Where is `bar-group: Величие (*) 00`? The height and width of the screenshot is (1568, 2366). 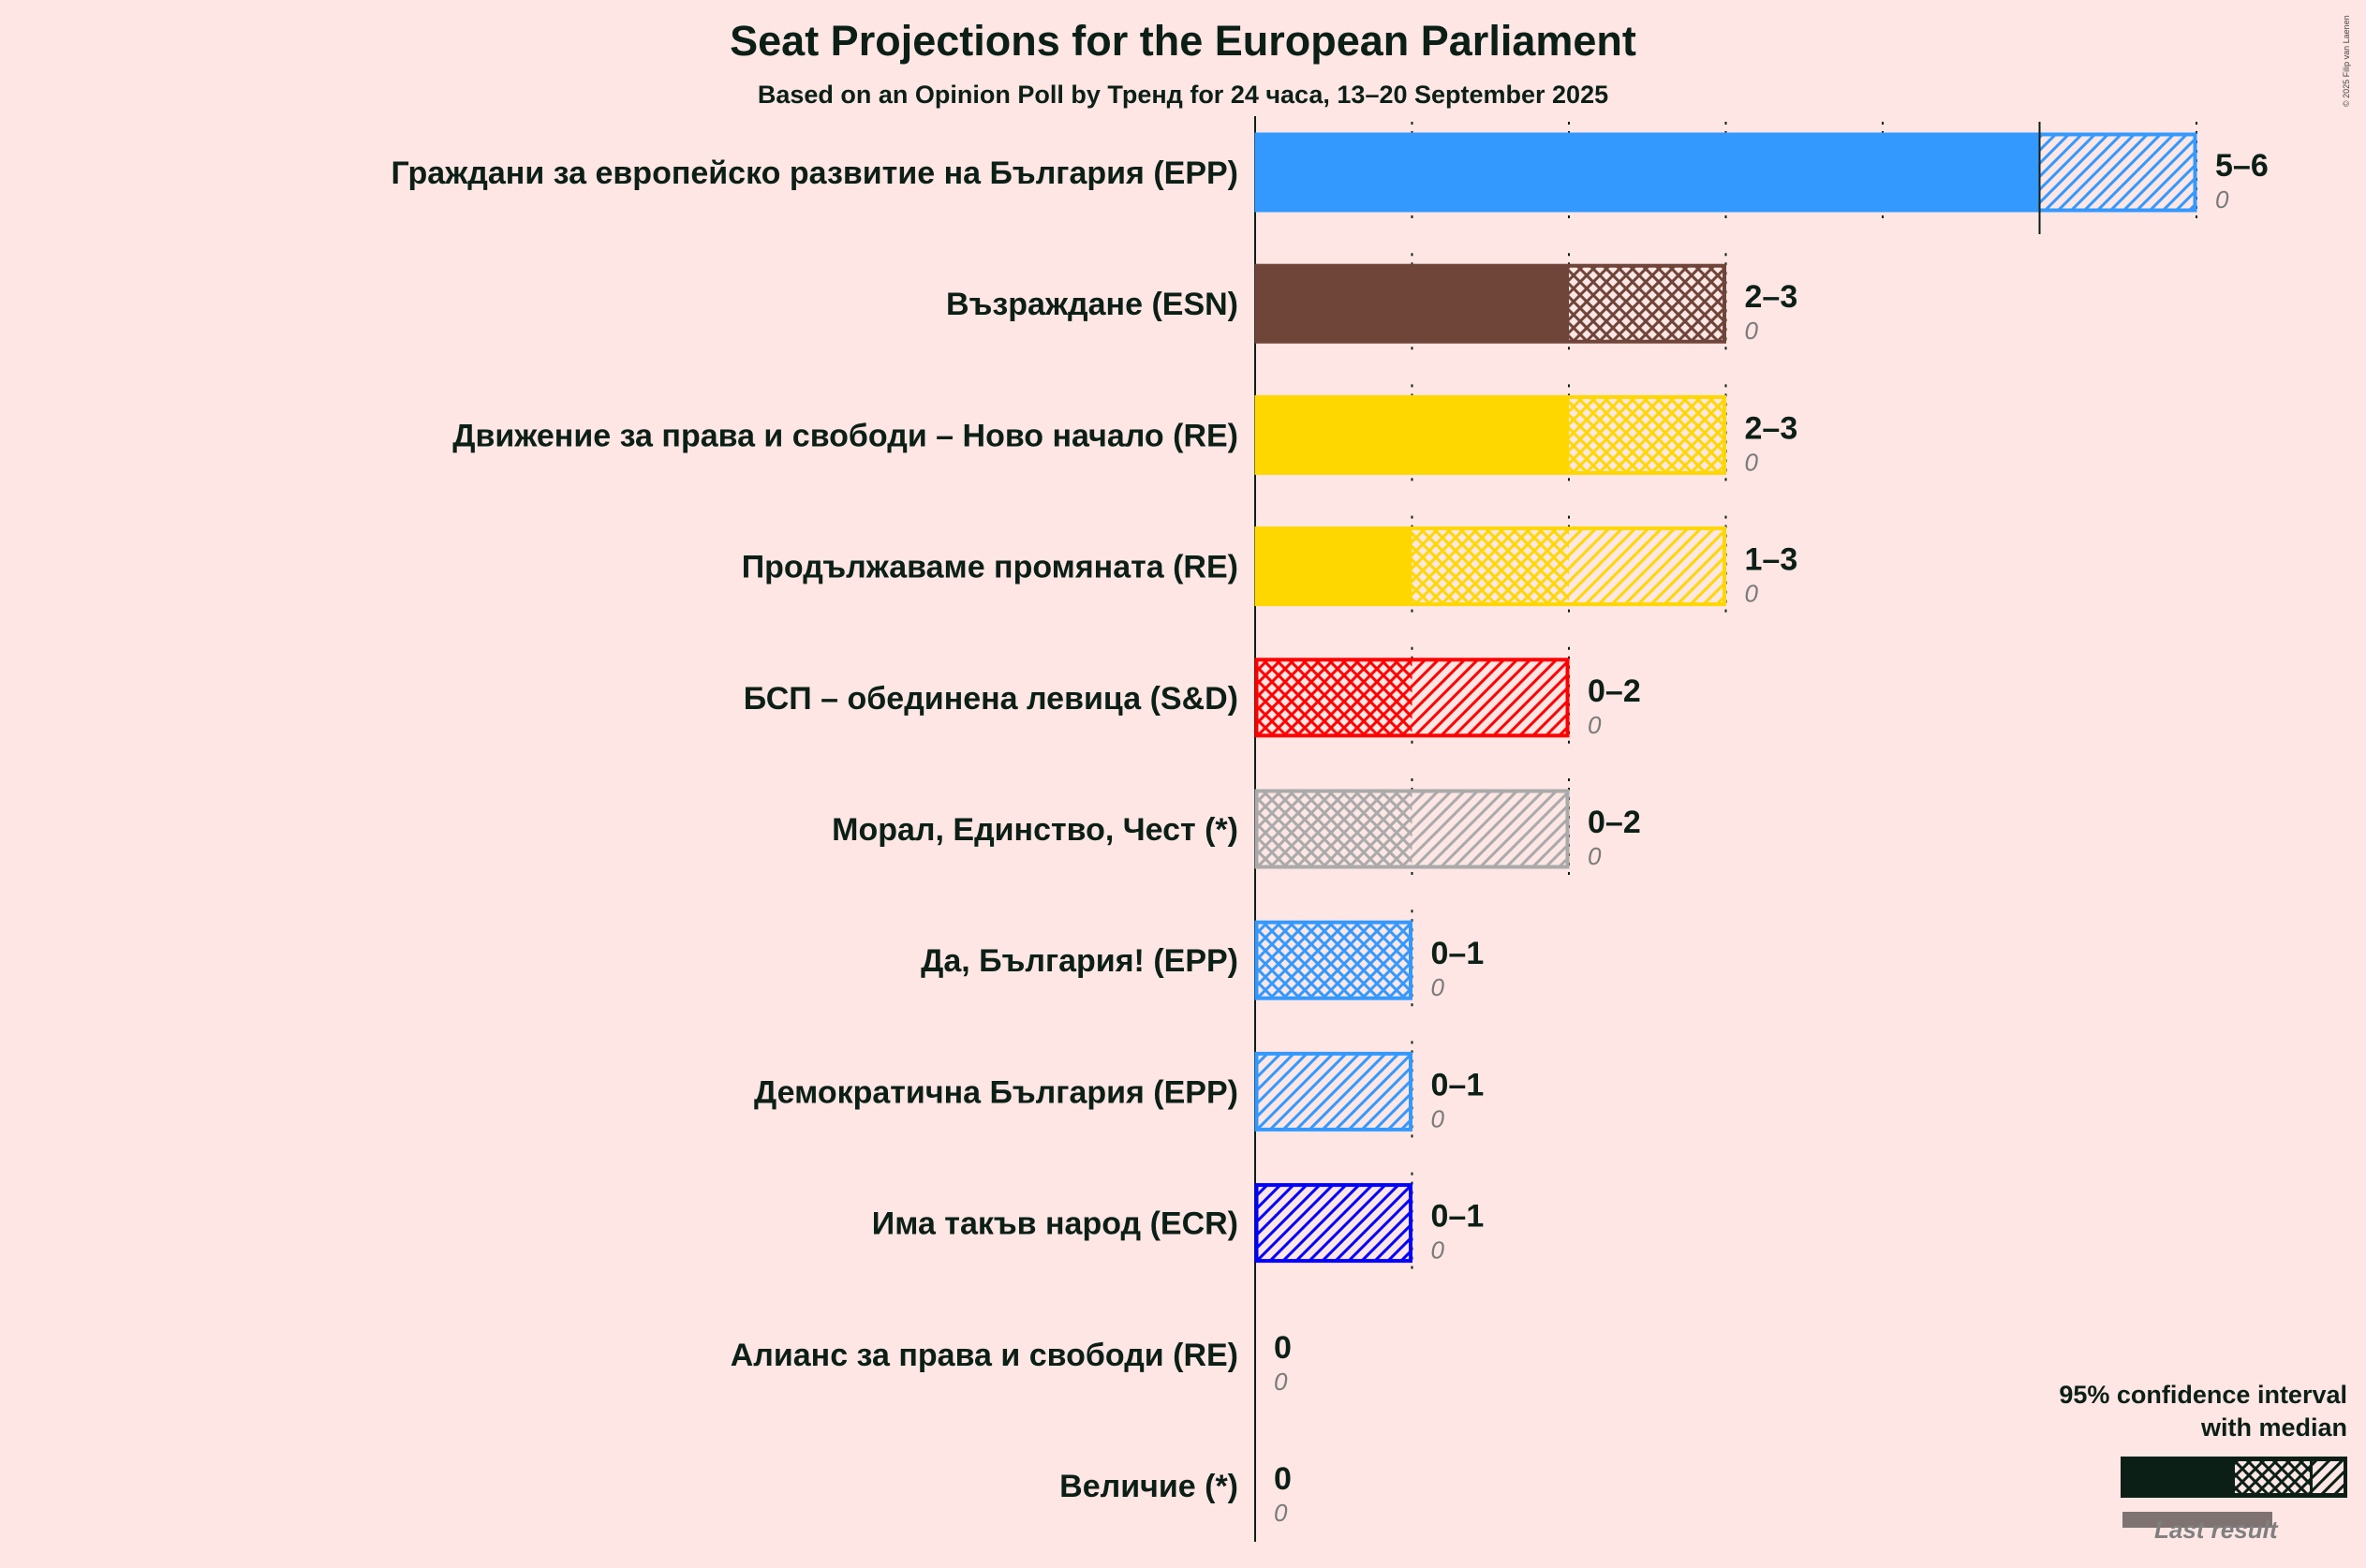
bar-group: Величие (*) 00 is located at coordinates (1175, 1494).